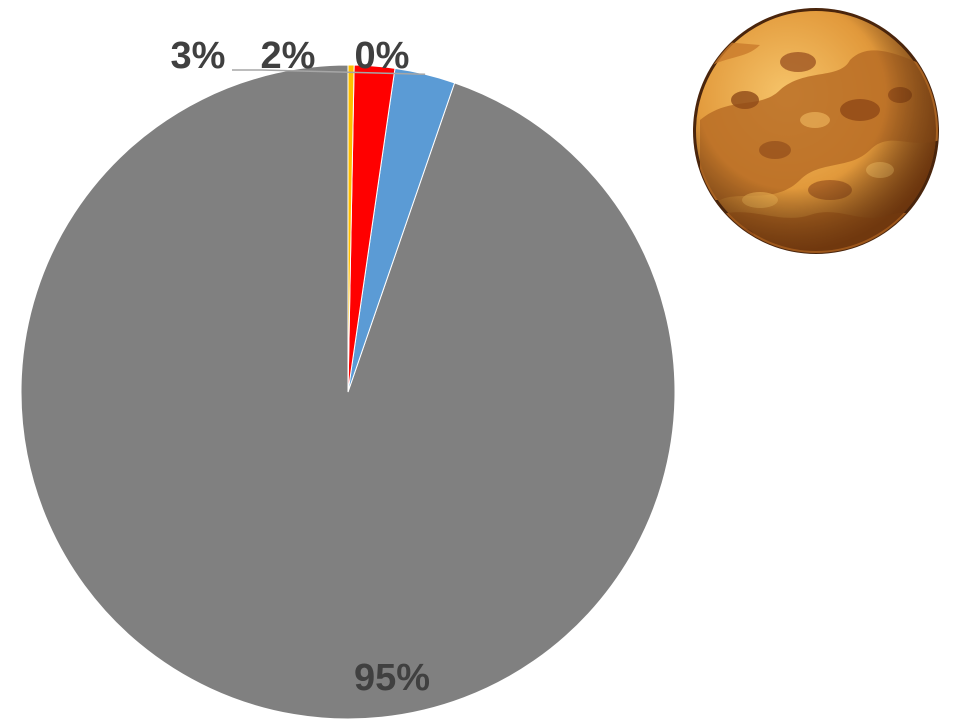 The height and width of the screenshot is (724, 954). I want to click on pie-slice-0pct, so click(351, 228).